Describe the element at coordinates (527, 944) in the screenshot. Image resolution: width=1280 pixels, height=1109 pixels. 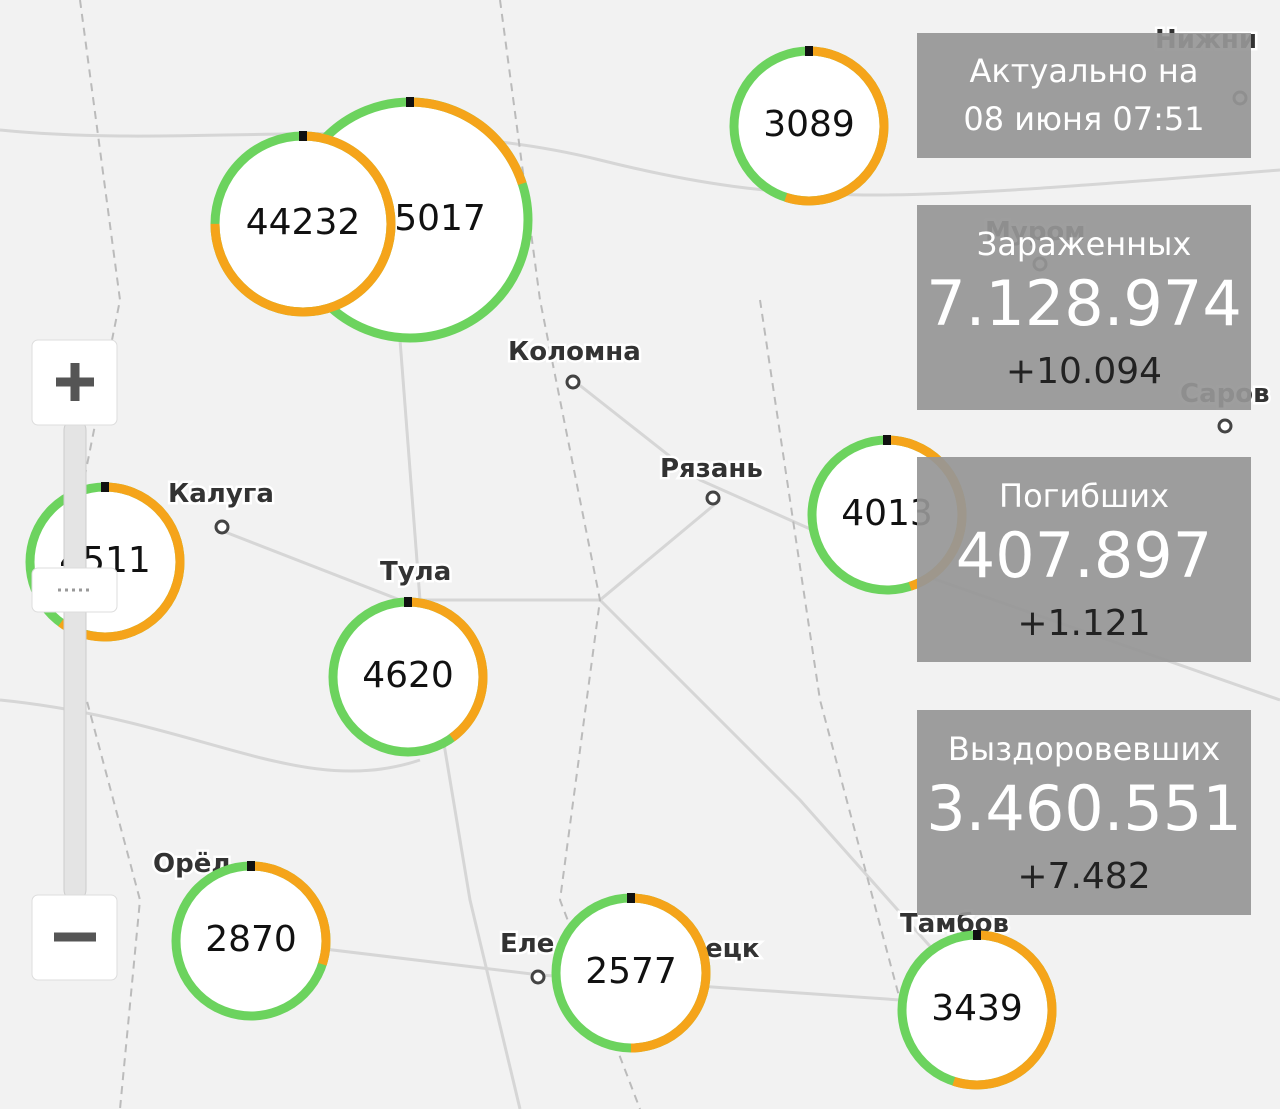
I see `city-label: Еле` at that location.